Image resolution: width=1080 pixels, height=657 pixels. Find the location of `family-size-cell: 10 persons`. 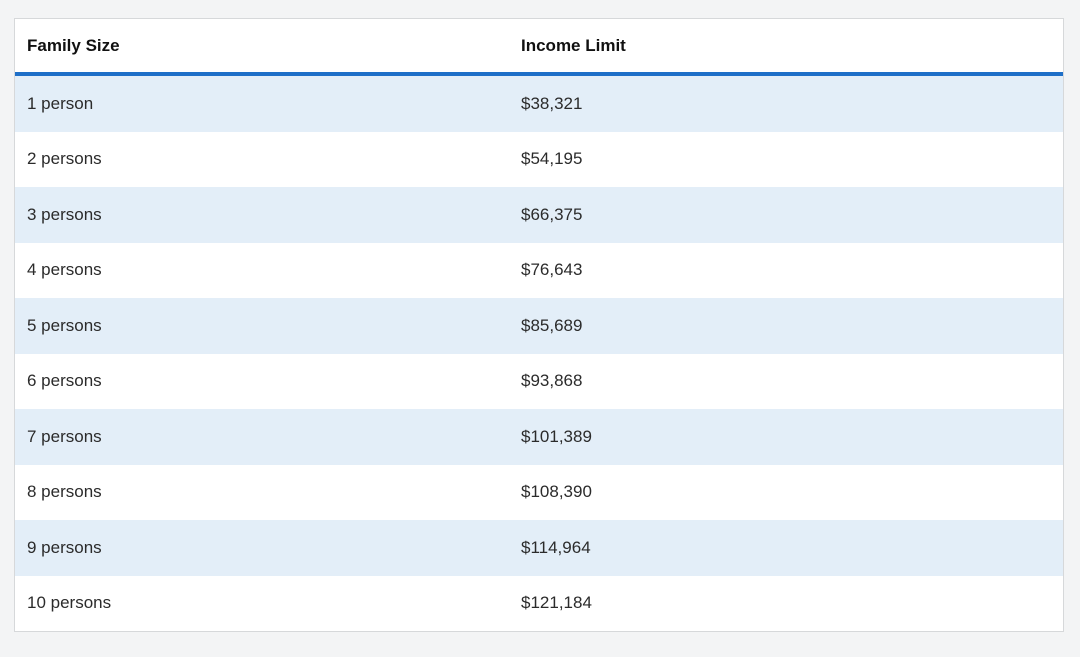

family-size-cell: 10 persons is located at coordinates (262, 603).